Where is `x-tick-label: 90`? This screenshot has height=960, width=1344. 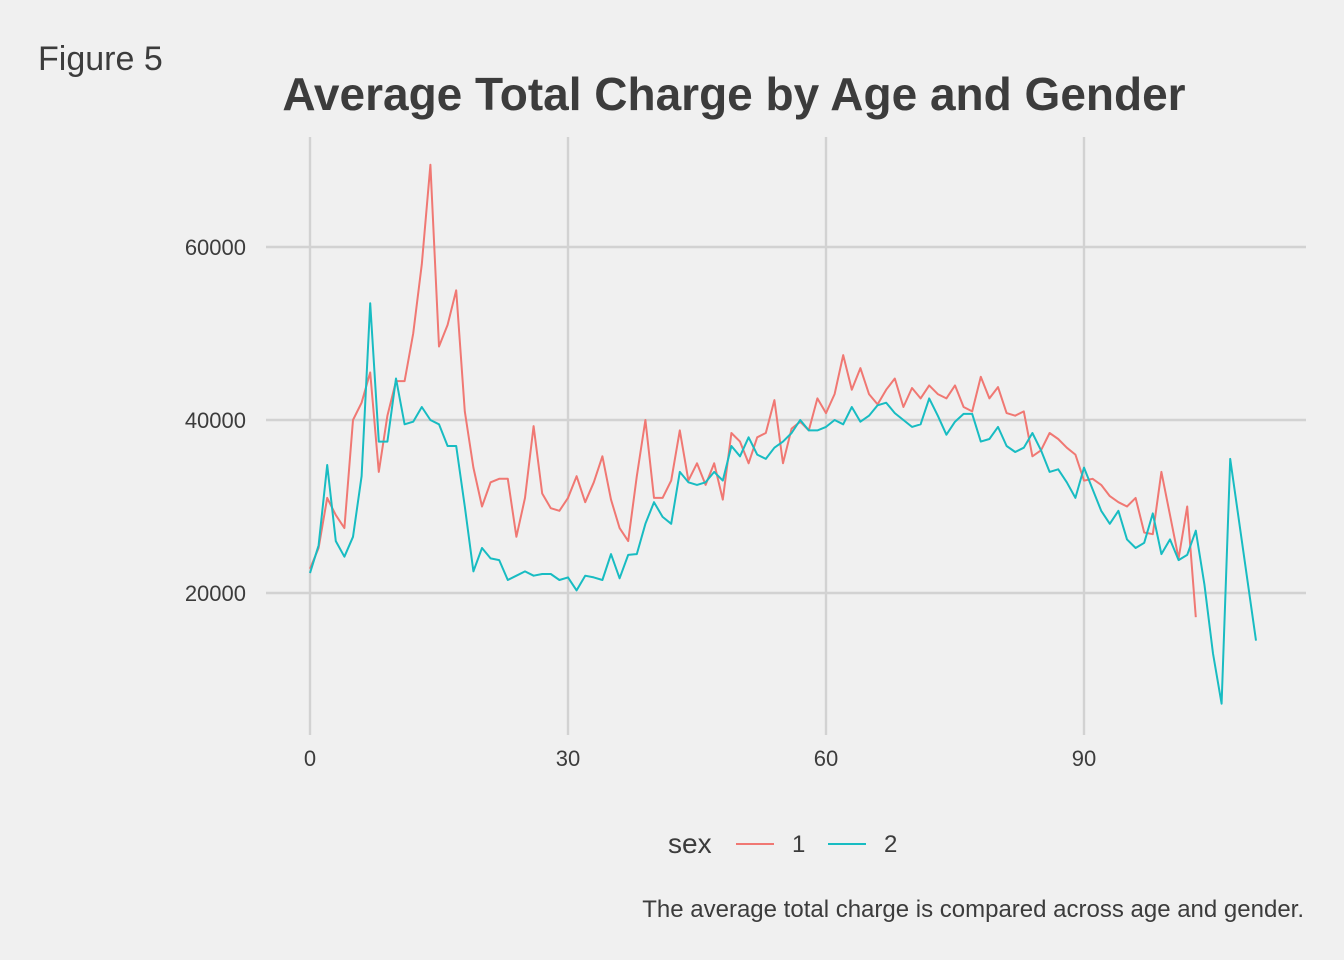
x-tick-label: 90 is located at coordinates (1084, 758).